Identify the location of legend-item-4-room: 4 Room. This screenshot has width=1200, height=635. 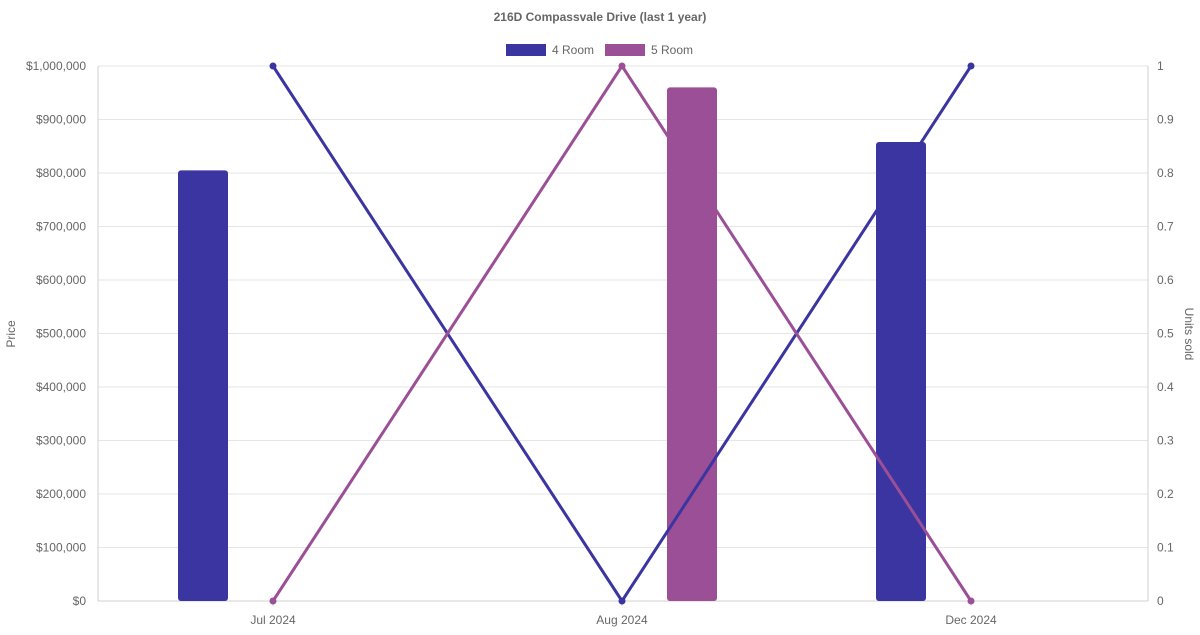
(550, 50).